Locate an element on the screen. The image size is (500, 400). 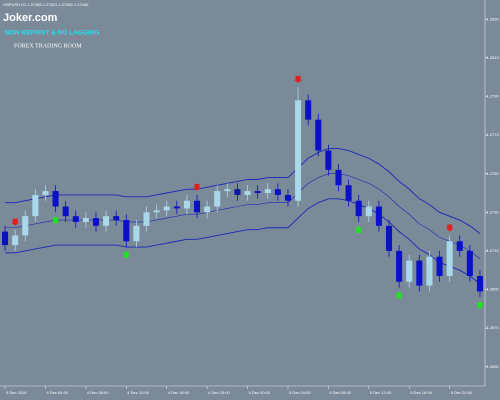
x-tick-label: 4 Dec 20:00 is located at coordinates (219, 392).